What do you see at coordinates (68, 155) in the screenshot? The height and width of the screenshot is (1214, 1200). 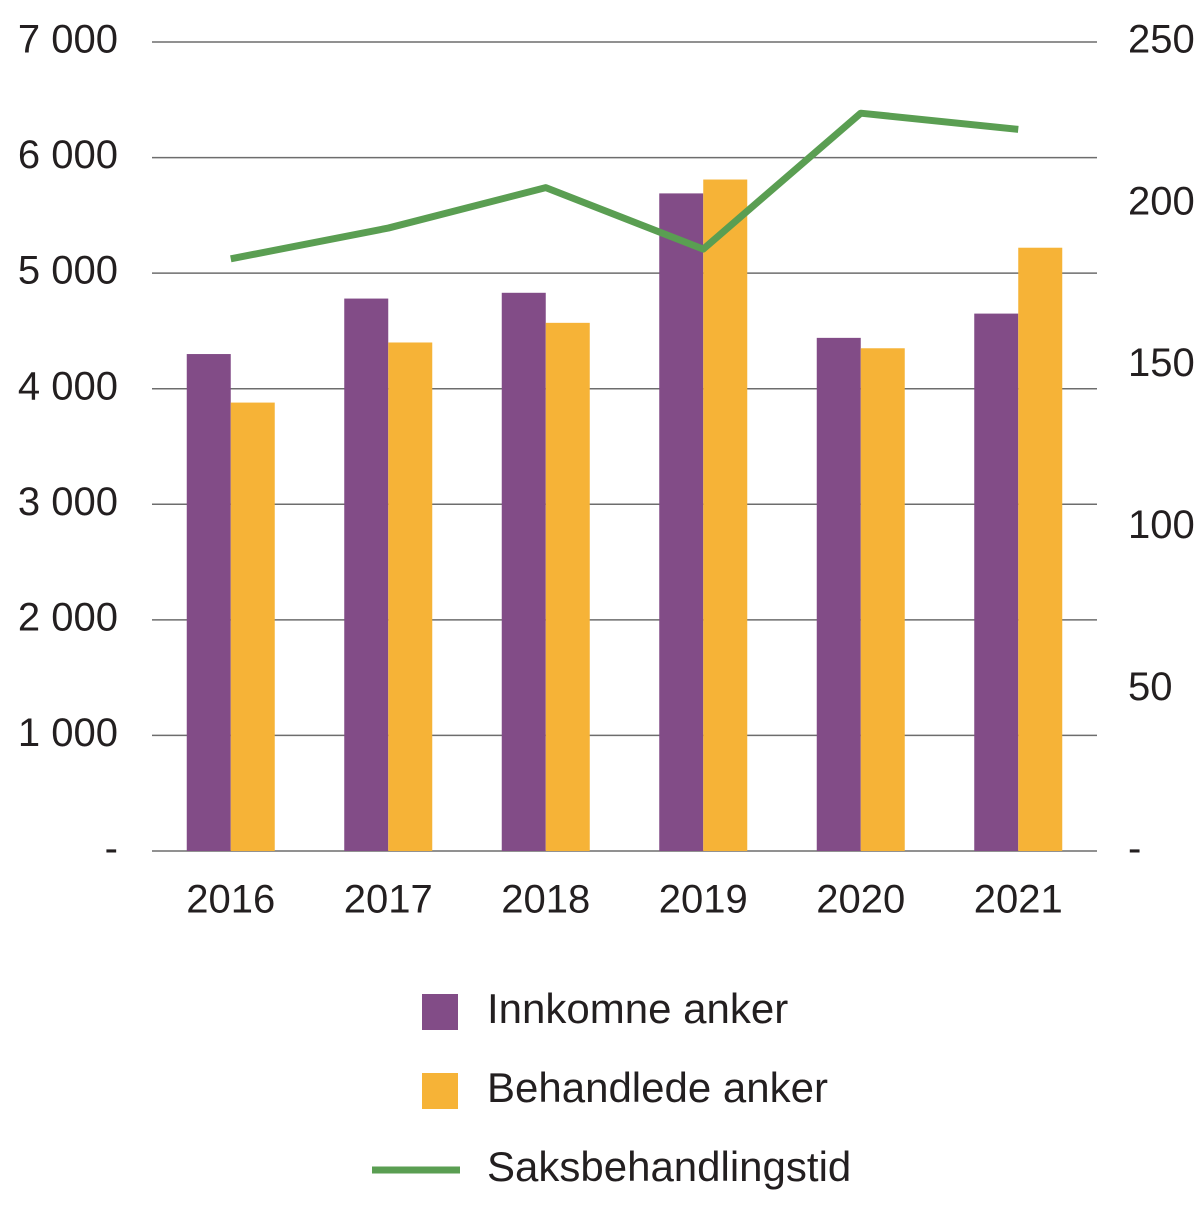 I see `y-tick-label: 6 000` at bounding box center [68, 155].